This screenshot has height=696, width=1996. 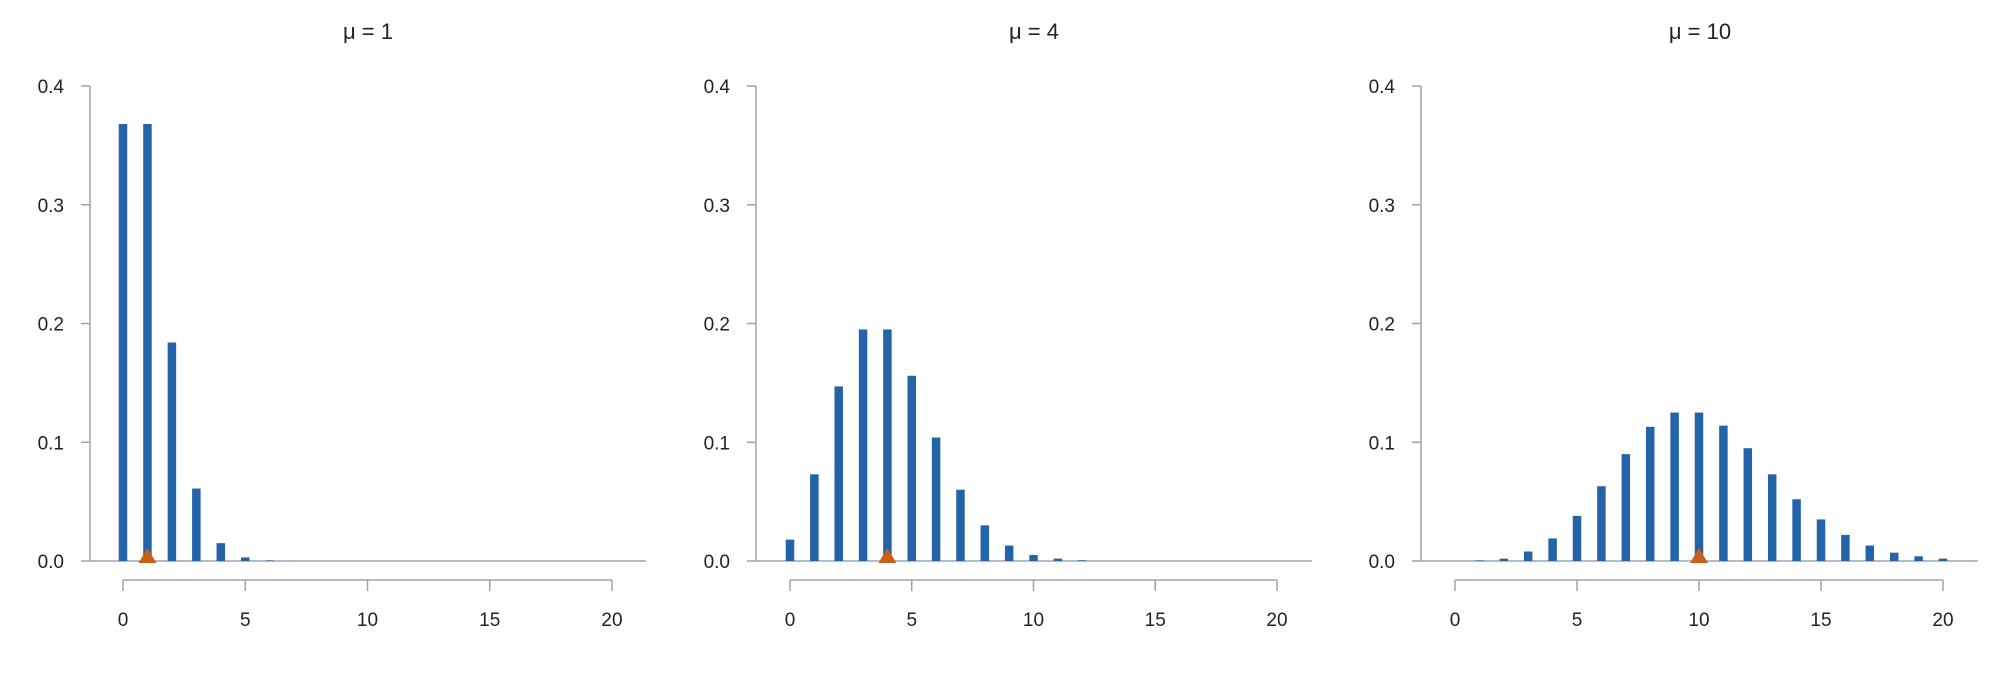 I want to click on chart-title: μ = 4, so click(x=1034, y=31).